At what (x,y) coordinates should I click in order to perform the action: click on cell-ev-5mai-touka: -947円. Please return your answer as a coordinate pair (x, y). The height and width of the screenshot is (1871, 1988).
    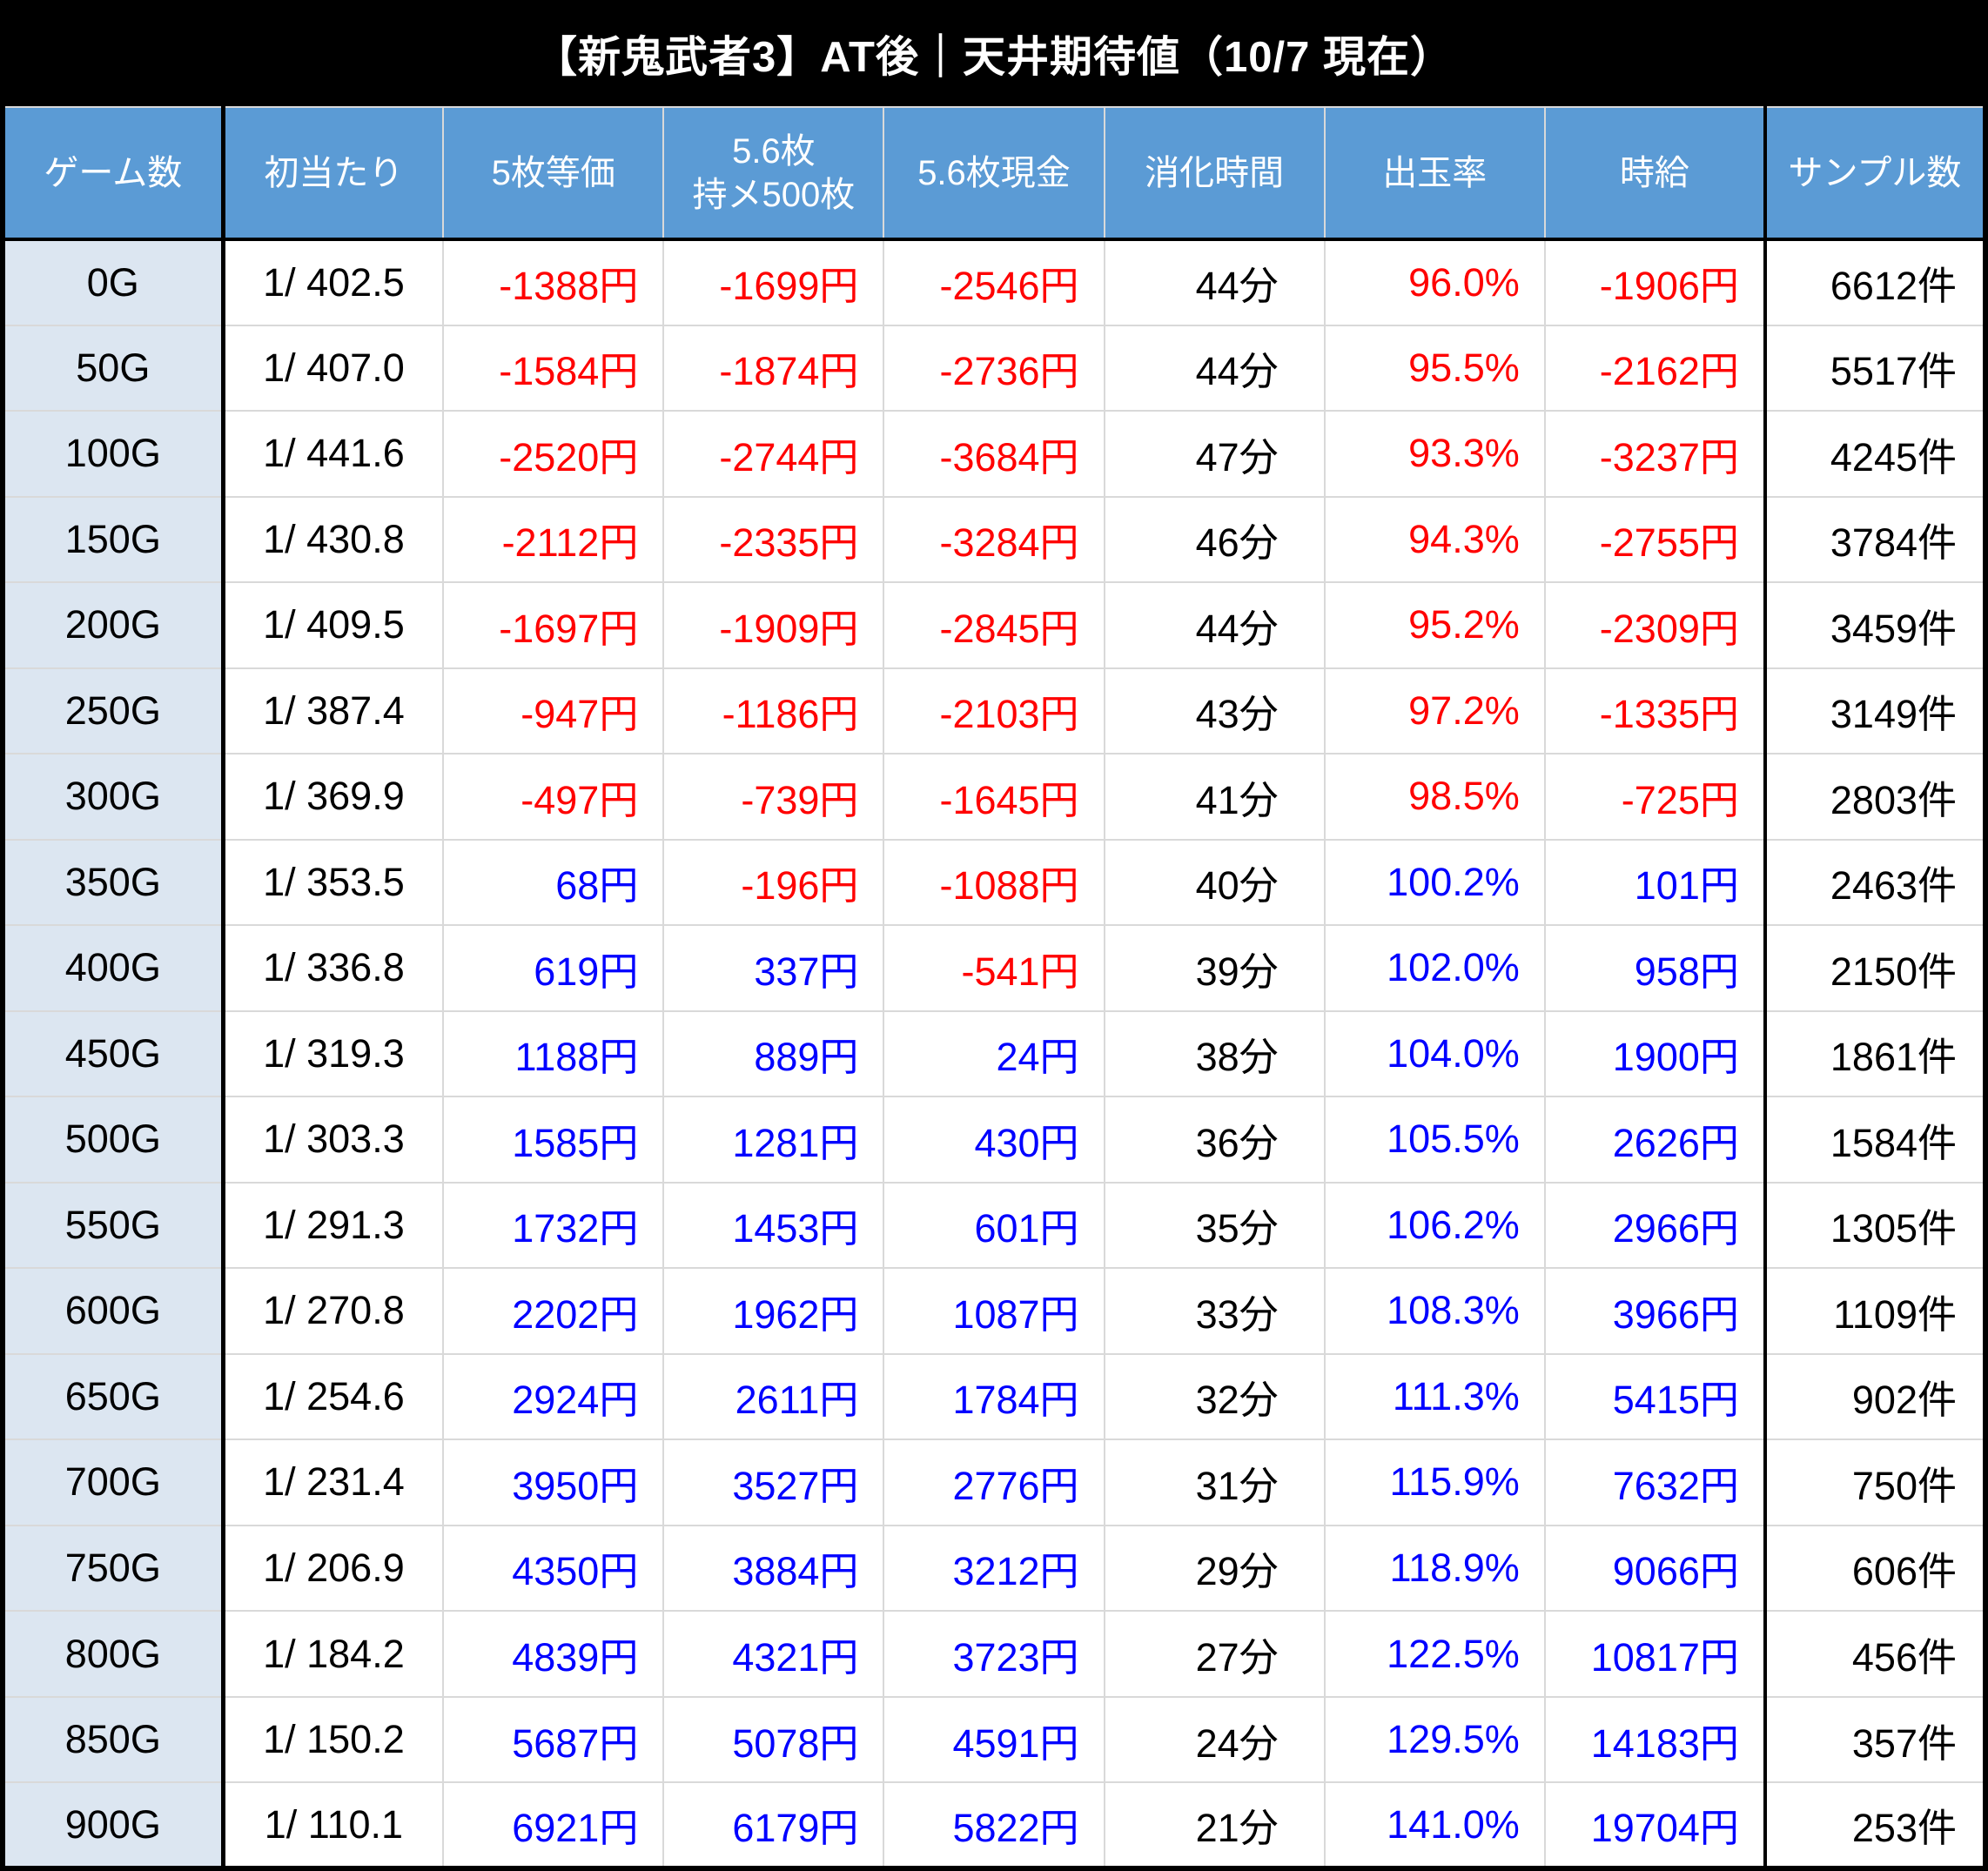
    Looking at the image, I should click on (553, 711).